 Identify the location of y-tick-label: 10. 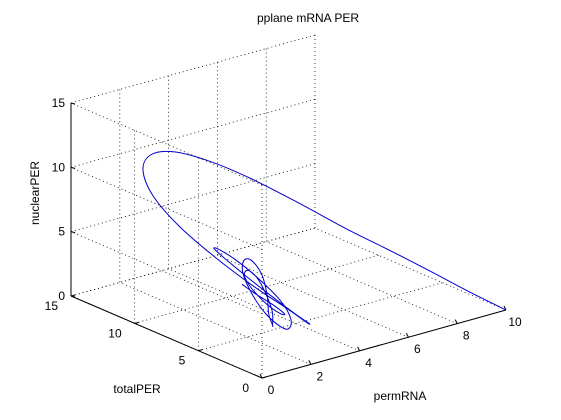
(115, 333).